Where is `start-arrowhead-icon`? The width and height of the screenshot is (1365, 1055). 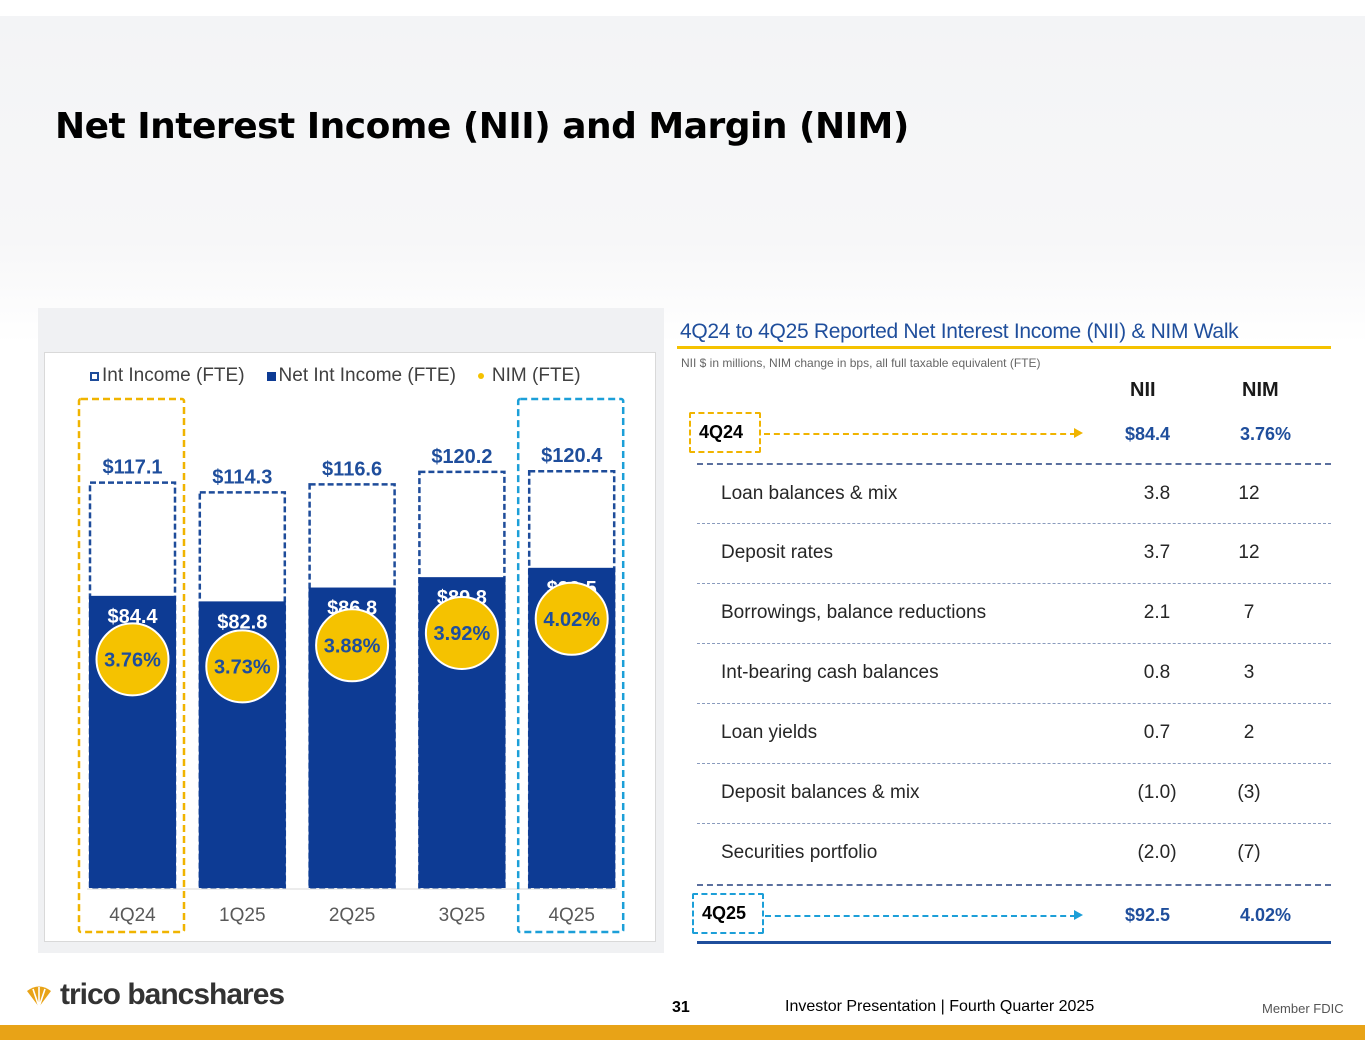
start-arrowhead-icon is located at coordinates (1078, 433).